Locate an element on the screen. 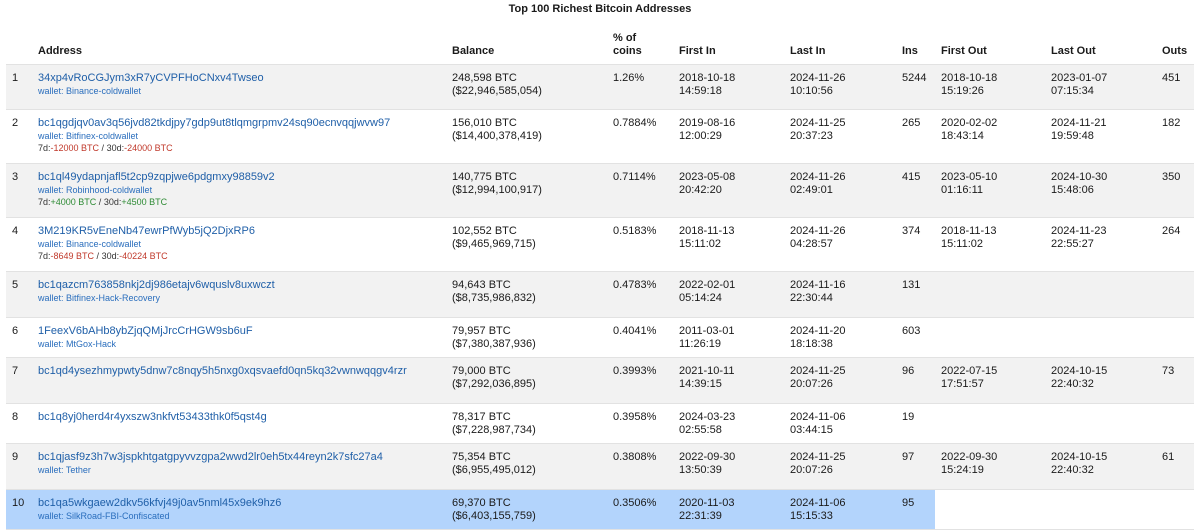 The image size is (1200, 530). wallet-label: wallet: Tether is located at coordinates (64, 470).